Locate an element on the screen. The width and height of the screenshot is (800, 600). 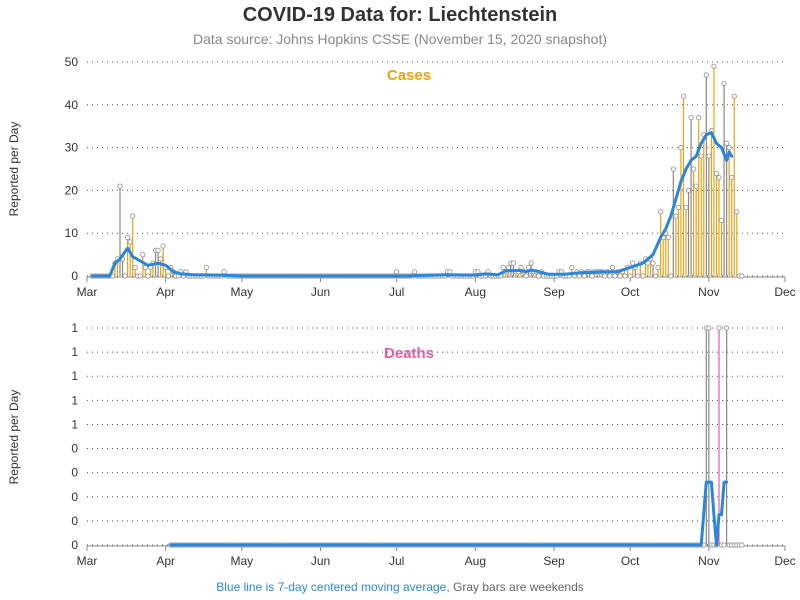
y-tick-label: 10 is located at coordinates (72, 233).